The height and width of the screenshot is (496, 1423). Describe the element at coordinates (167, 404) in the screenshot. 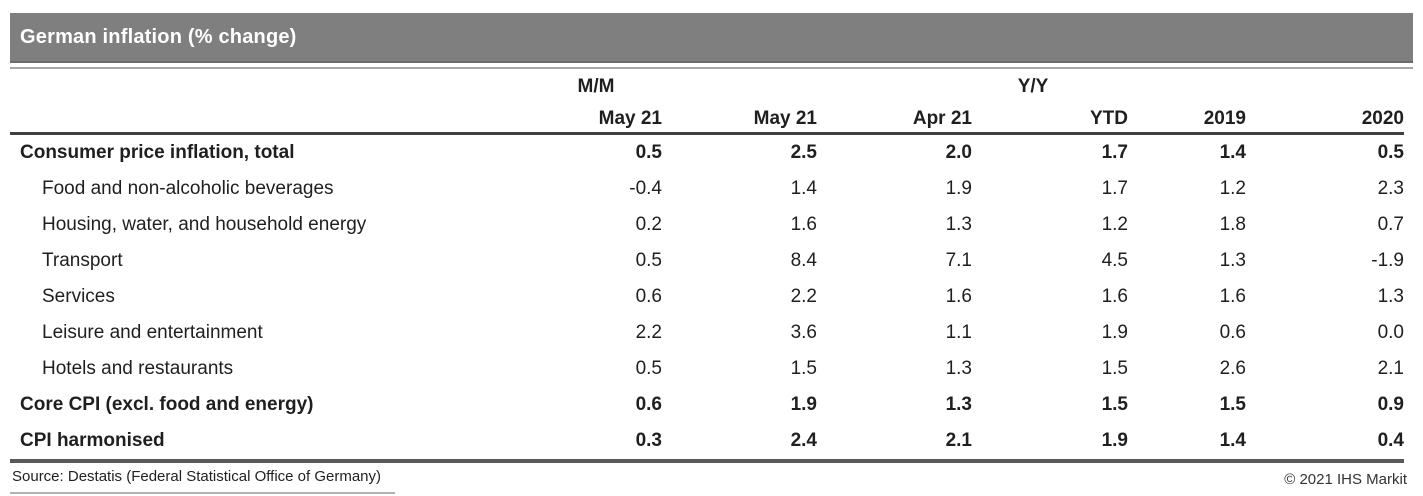

I see `row-label: Core CPI (excl. food and energy)` at that location.